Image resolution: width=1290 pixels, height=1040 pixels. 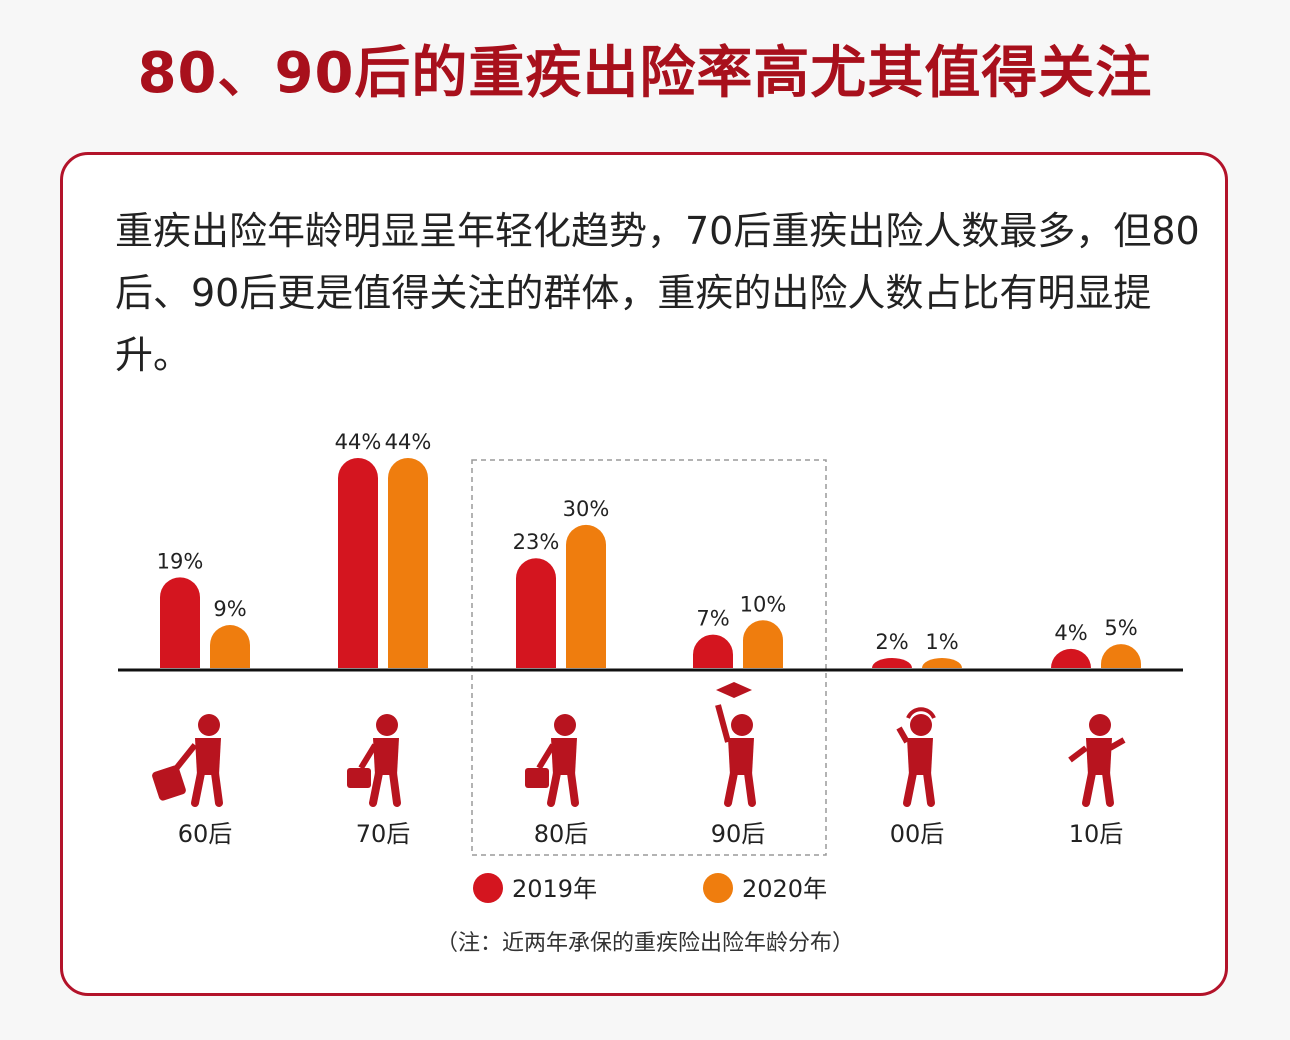 I want to click on bar-10后-2019年, so click(x=1071, y=658).